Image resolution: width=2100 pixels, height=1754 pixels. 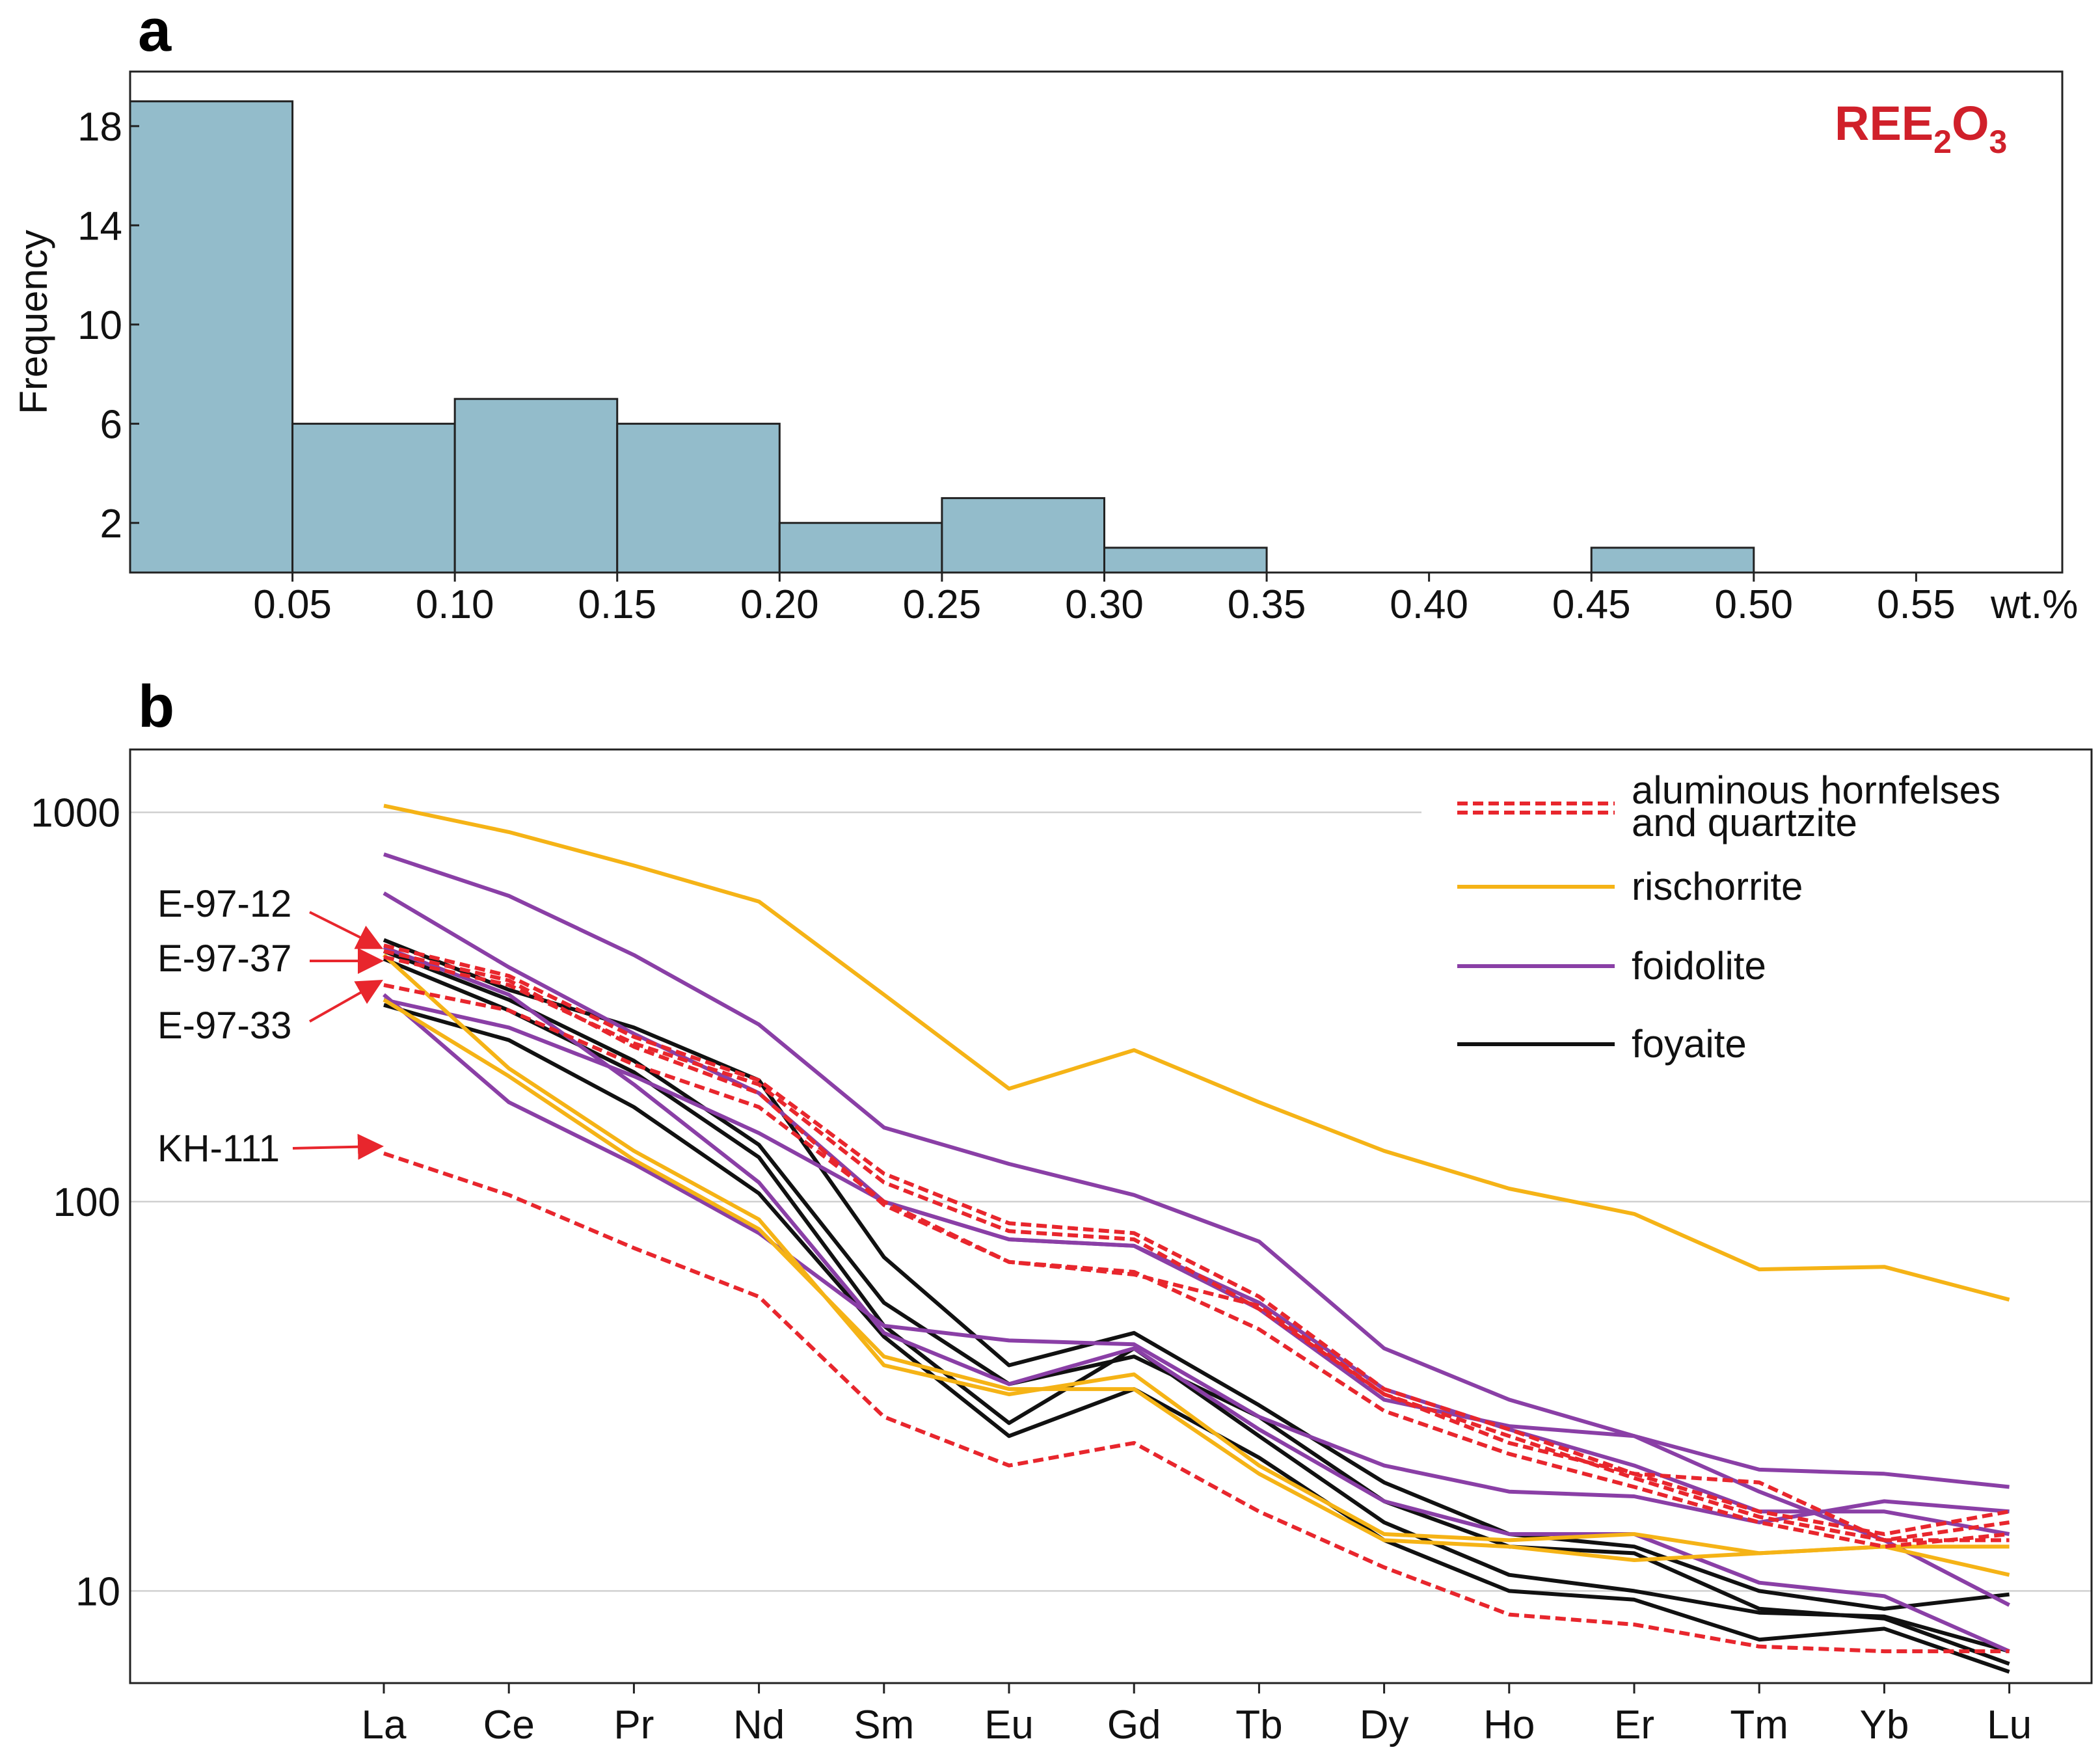 What do you see at coordinates (1998, 142) in the screenshot?
I see `ree-title-subscript-3: 3` at bounding box center [1998, 142].